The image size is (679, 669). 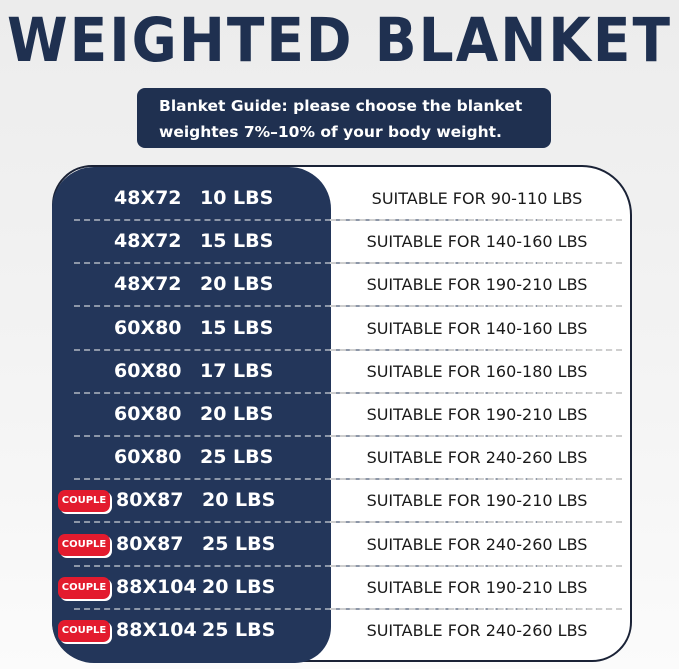 I want to click on table-row: 60X80 25 LBS SUITABLE FOR 240-260 LBS, so click(x=337, y=458).